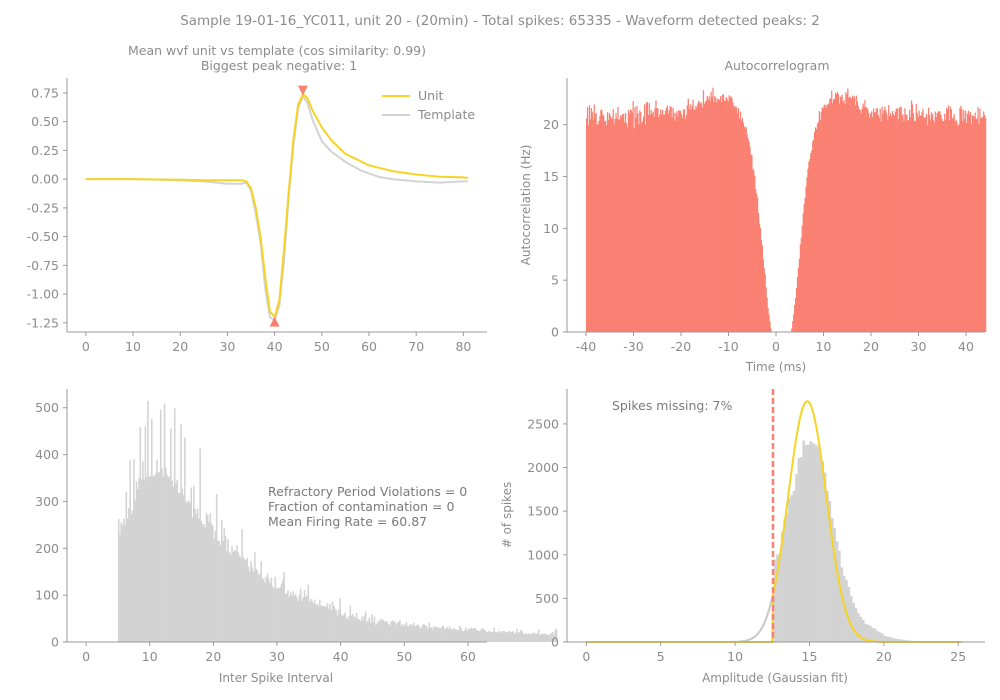 Image resolution: width=1000 pixels, height=700 pixels. I want to click on legend-unit-label: Unit, so click(431, 95).